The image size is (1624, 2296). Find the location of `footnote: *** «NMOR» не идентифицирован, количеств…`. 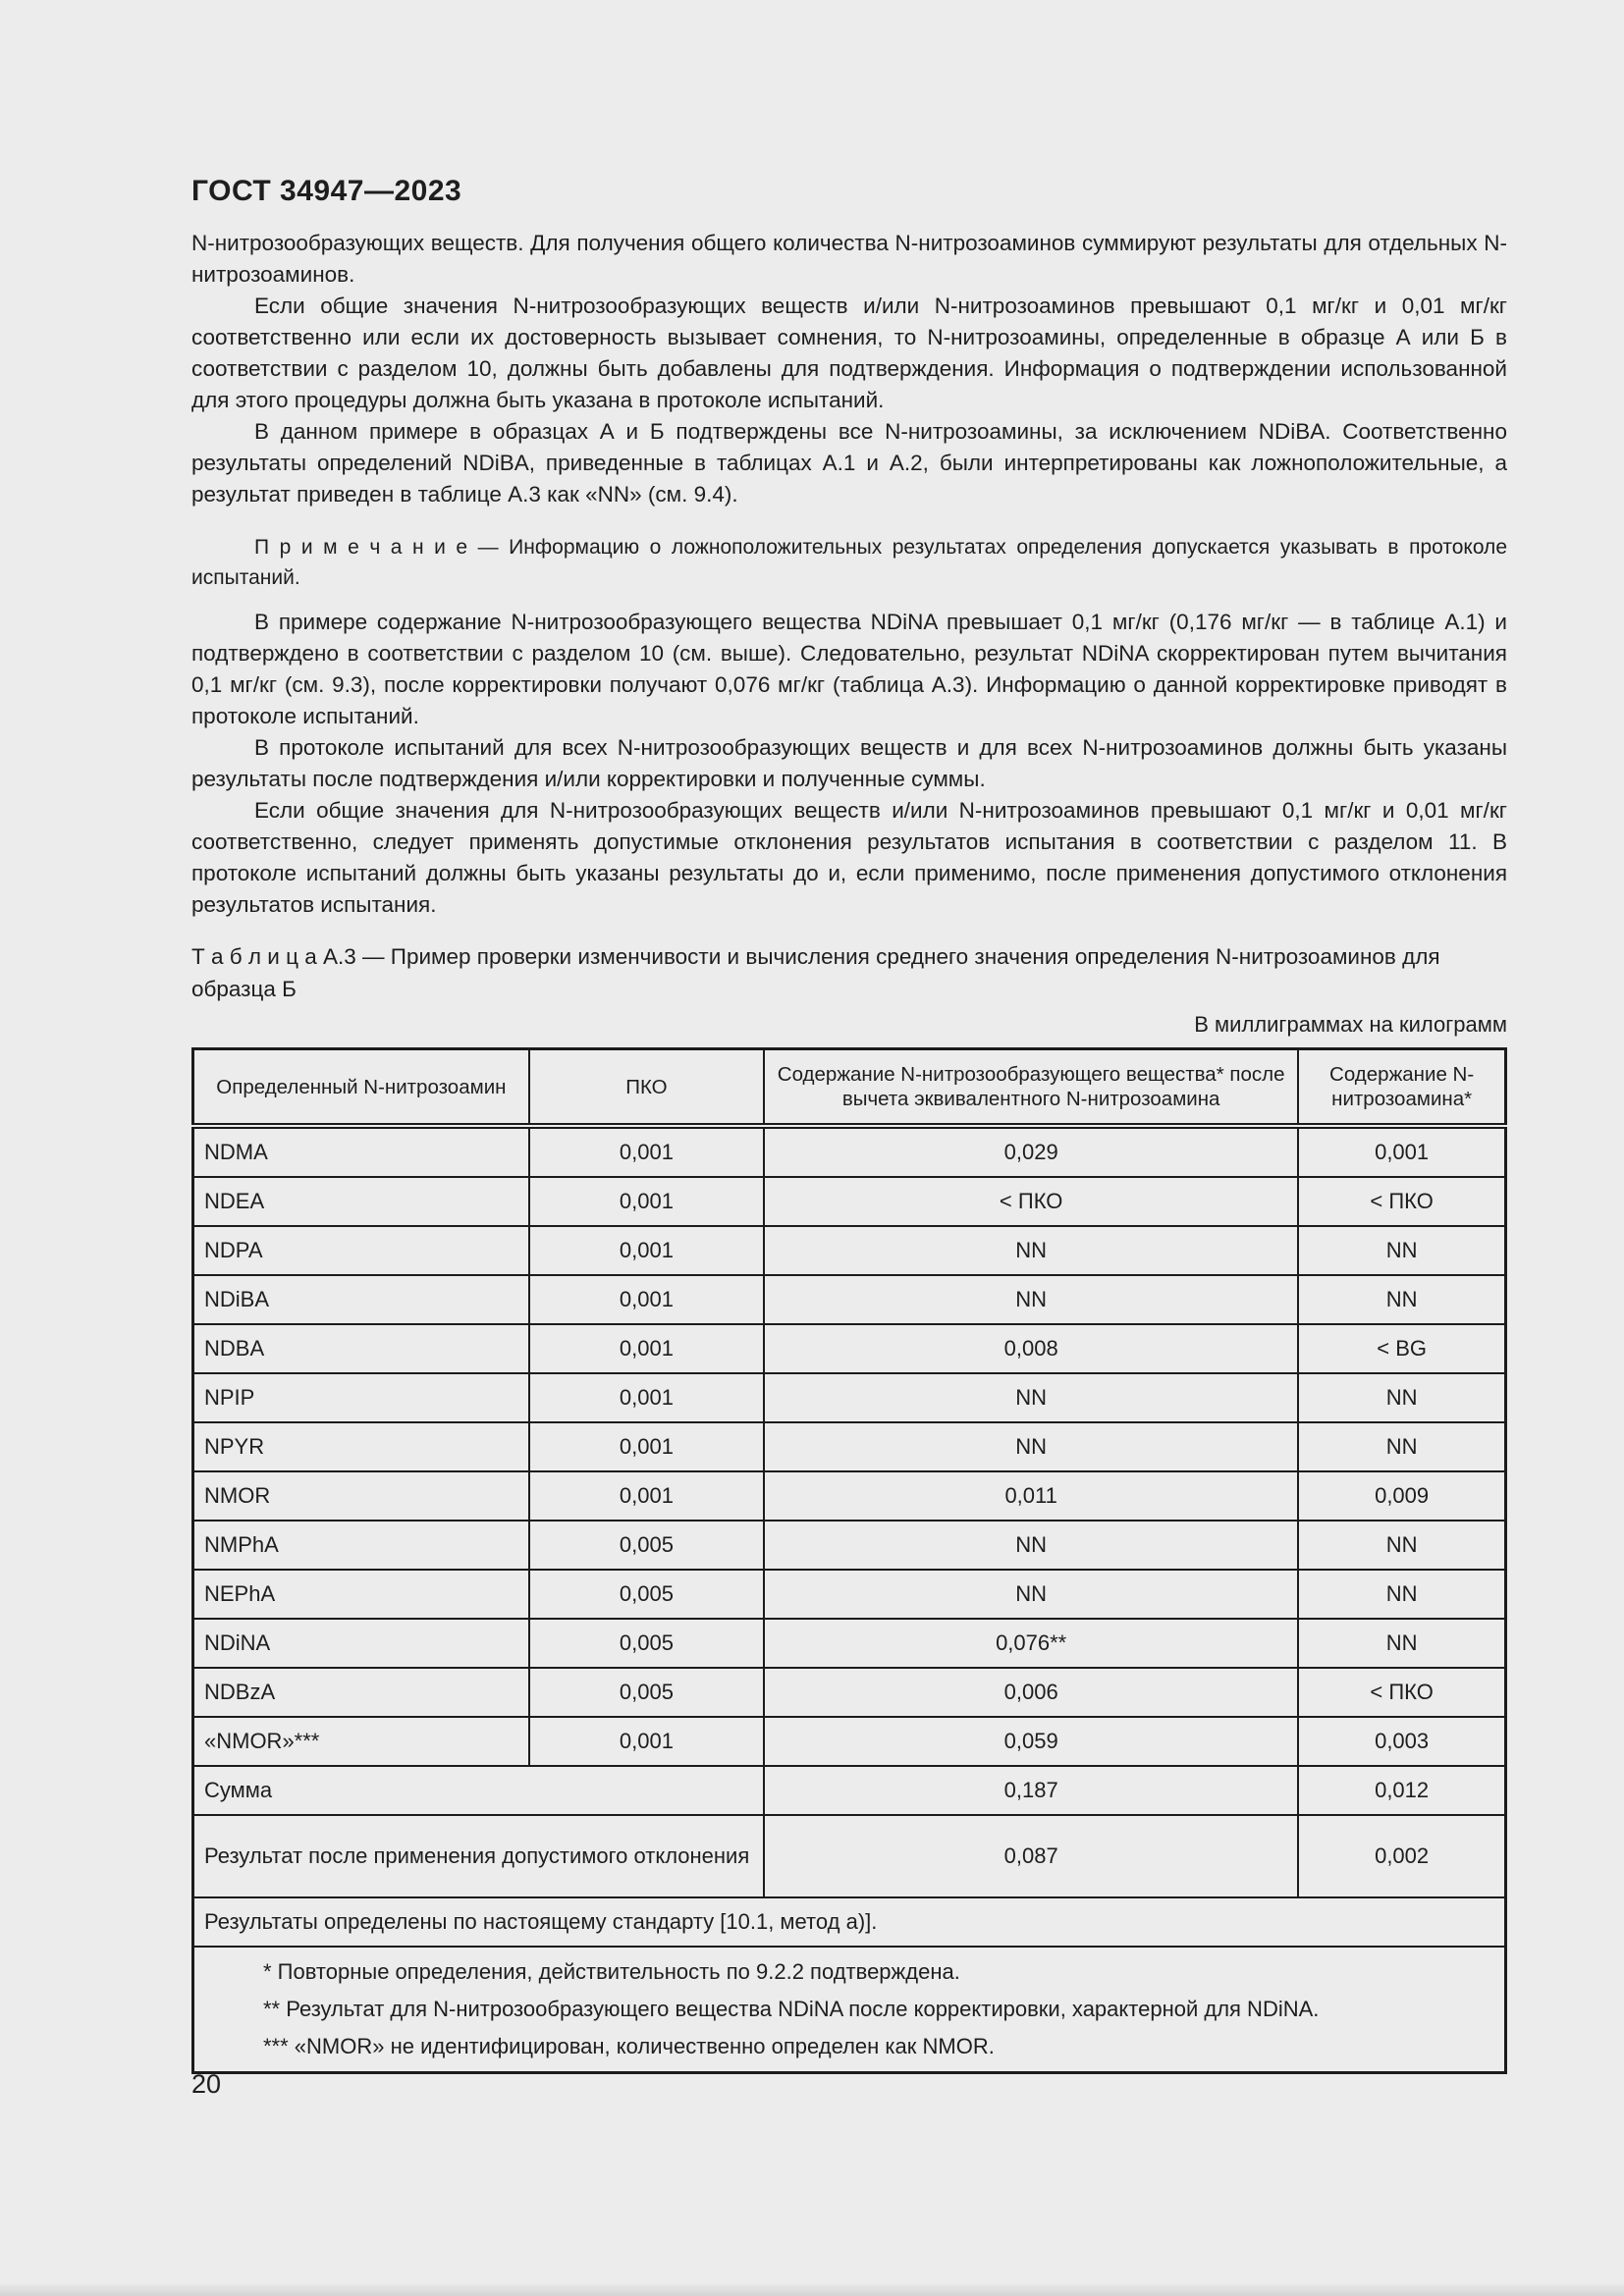

footnote: *** «NMOR» не идентифицирован, количеств… is located at coordinates (629, 2046).